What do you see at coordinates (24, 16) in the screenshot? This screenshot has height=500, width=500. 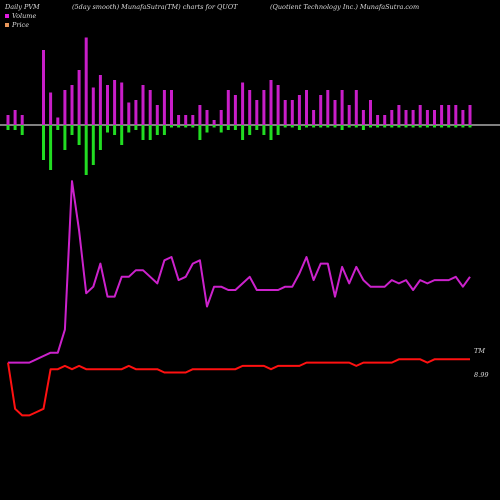 I see `legend-volume-label: Volume` at bounding box center [24, 16].